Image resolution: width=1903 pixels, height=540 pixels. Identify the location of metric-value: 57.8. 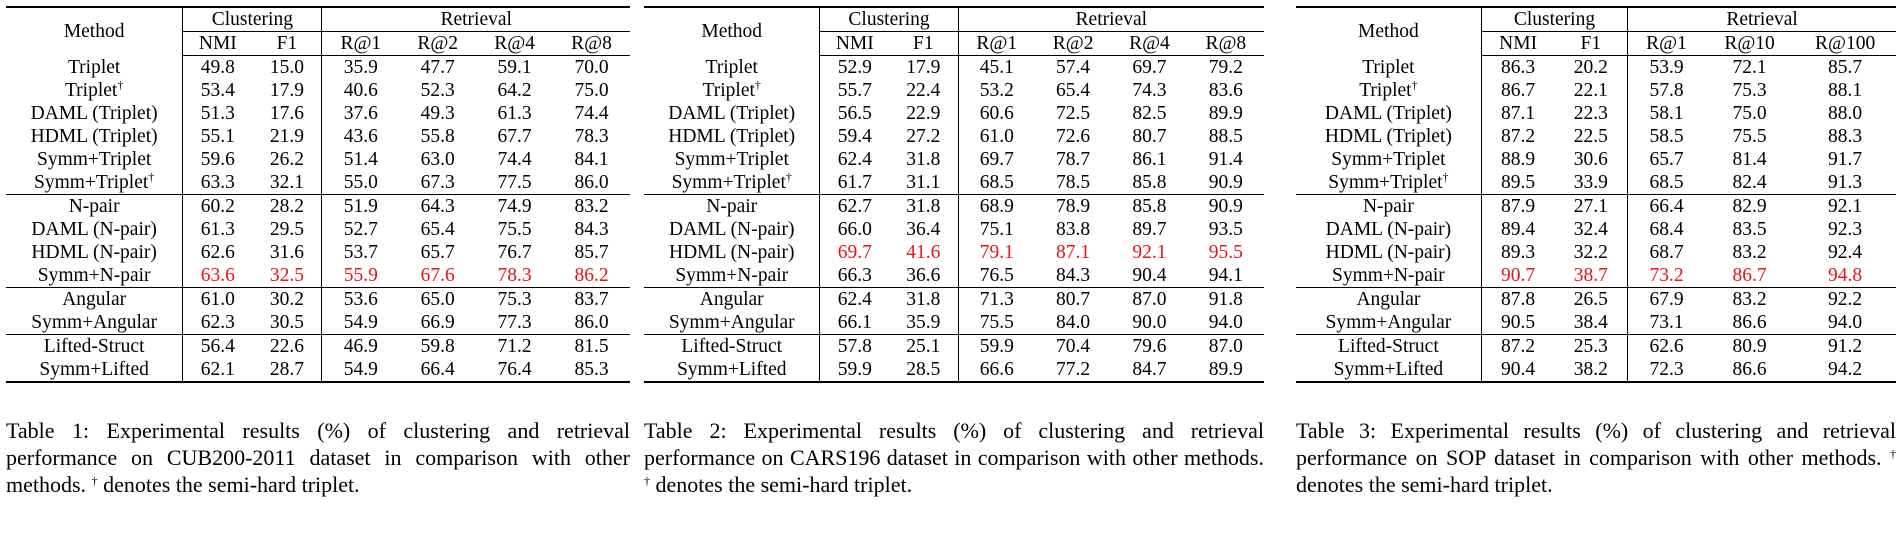
(854, 346).